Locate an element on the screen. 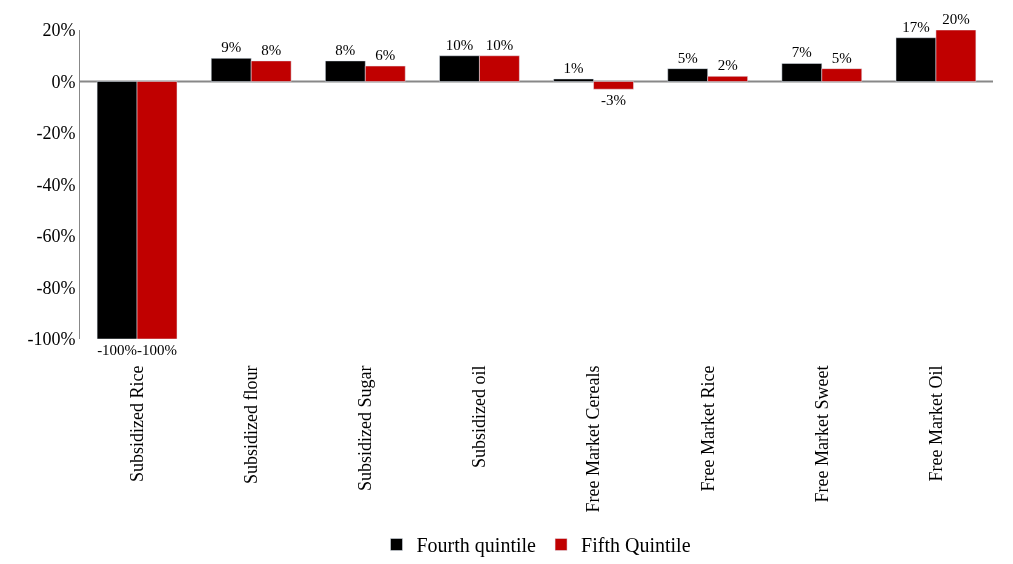 This screenshot has width=1013, height=564. y-tick-label: -40% is located at coordinates (56, 184).